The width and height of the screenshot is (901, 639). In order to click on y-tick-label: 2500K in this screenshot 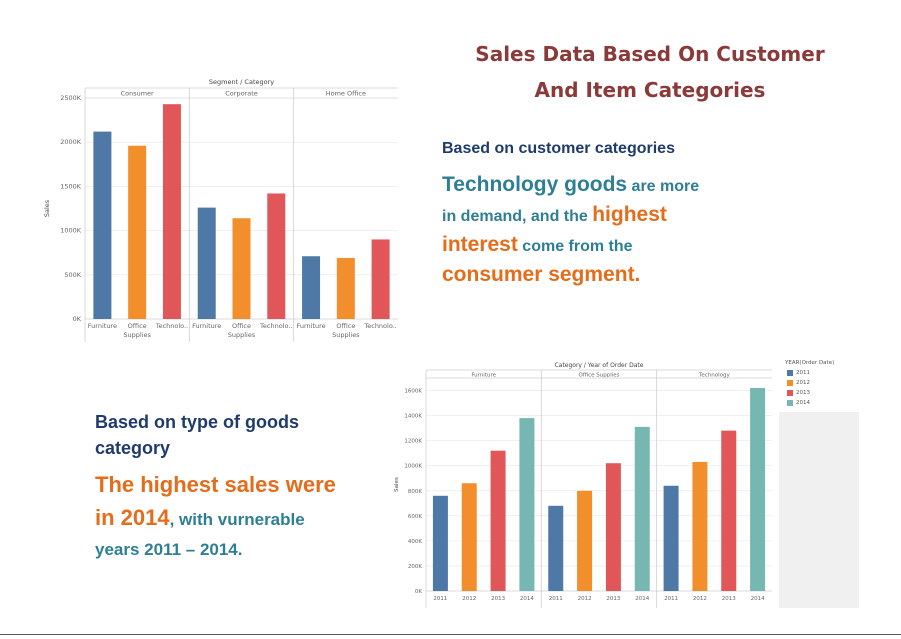, I will do `click(71, 98)`.